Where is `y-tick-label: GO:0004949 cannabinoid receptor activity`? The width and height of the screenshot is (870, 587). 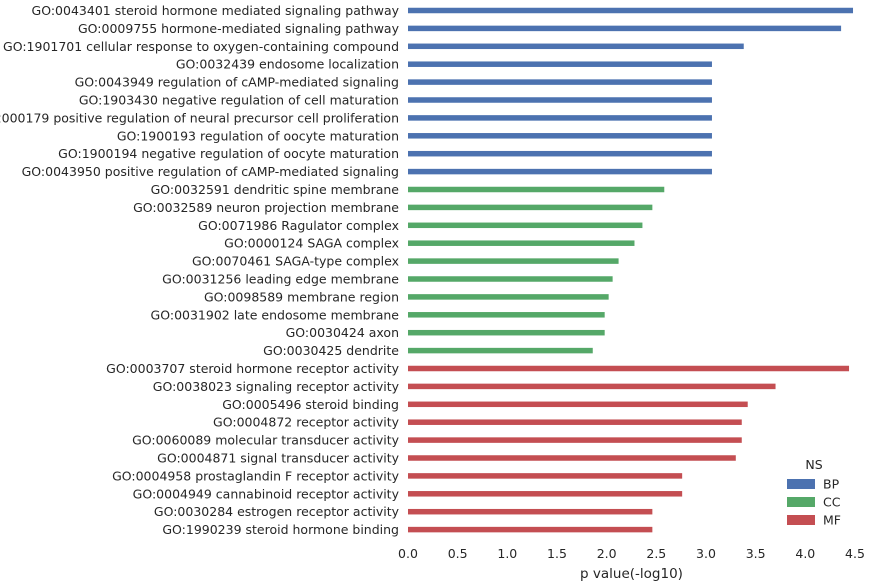
y-tick-label: GO:0004949 cannabinoid receptor activity is located at coordinates (266, 493).